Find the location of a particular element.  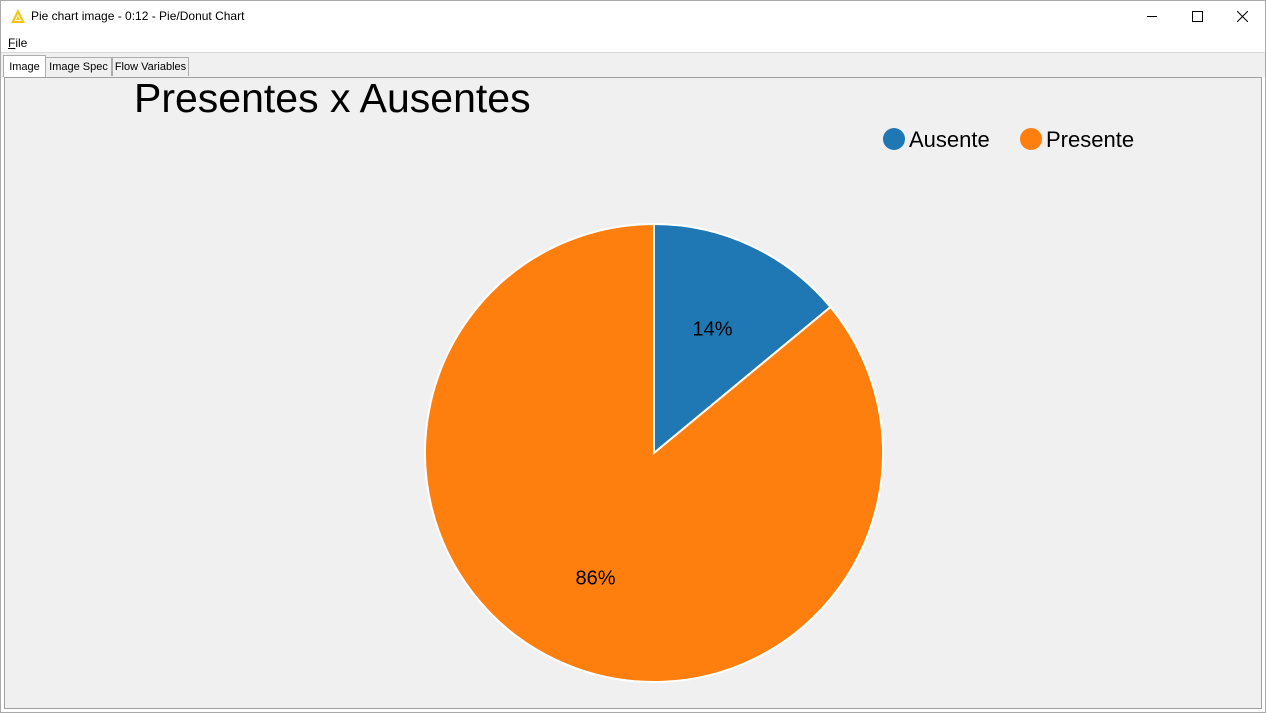

pie-labels: 14% 86% is located at coordinates (653, 454).